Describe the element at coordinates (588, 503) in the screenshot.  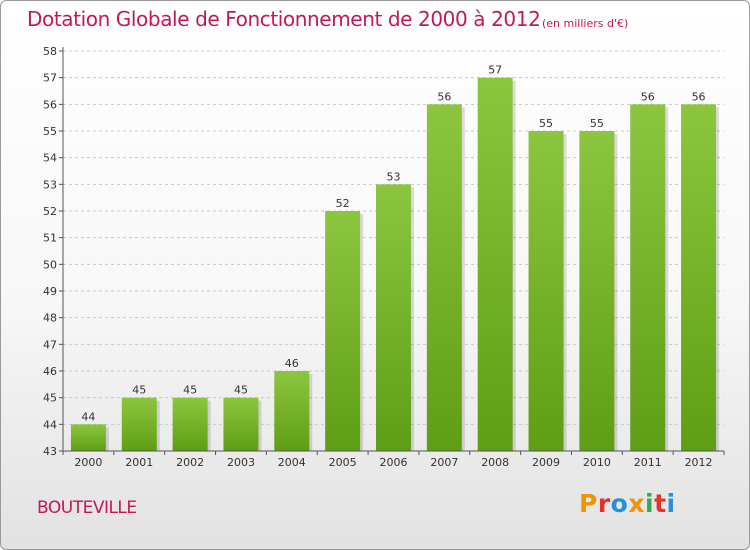
I see `logo-letter: P` at that location.